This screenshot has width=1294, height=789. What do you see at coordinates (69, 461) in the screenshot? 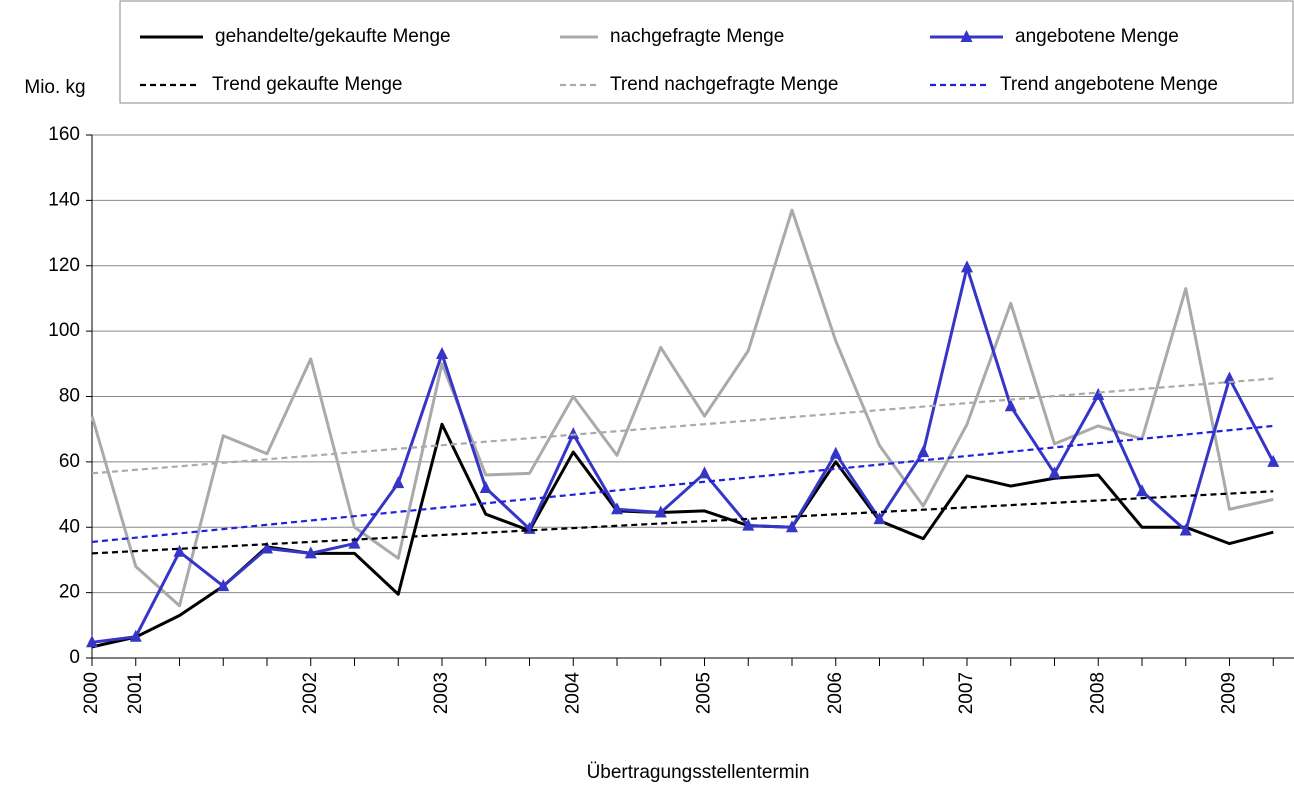
I see `y-tick-label: 60` at bounding box center [69, 461].